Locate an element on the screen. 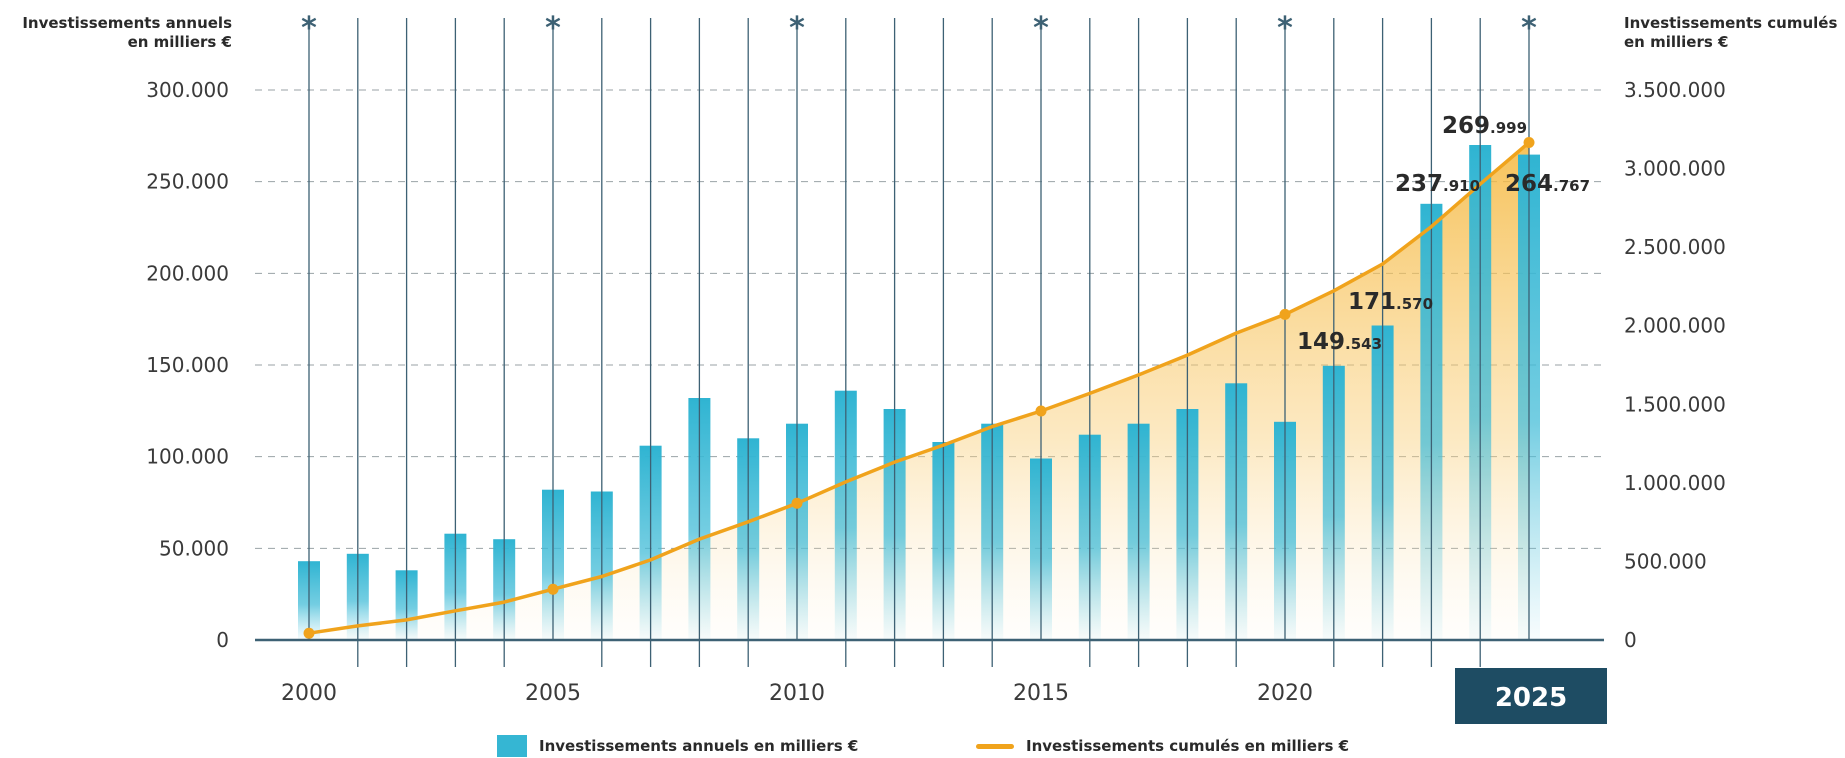 The width and height of the screenshot is (1845, 758). x-tick-label: 2005 is located at coordinates (553, 693).